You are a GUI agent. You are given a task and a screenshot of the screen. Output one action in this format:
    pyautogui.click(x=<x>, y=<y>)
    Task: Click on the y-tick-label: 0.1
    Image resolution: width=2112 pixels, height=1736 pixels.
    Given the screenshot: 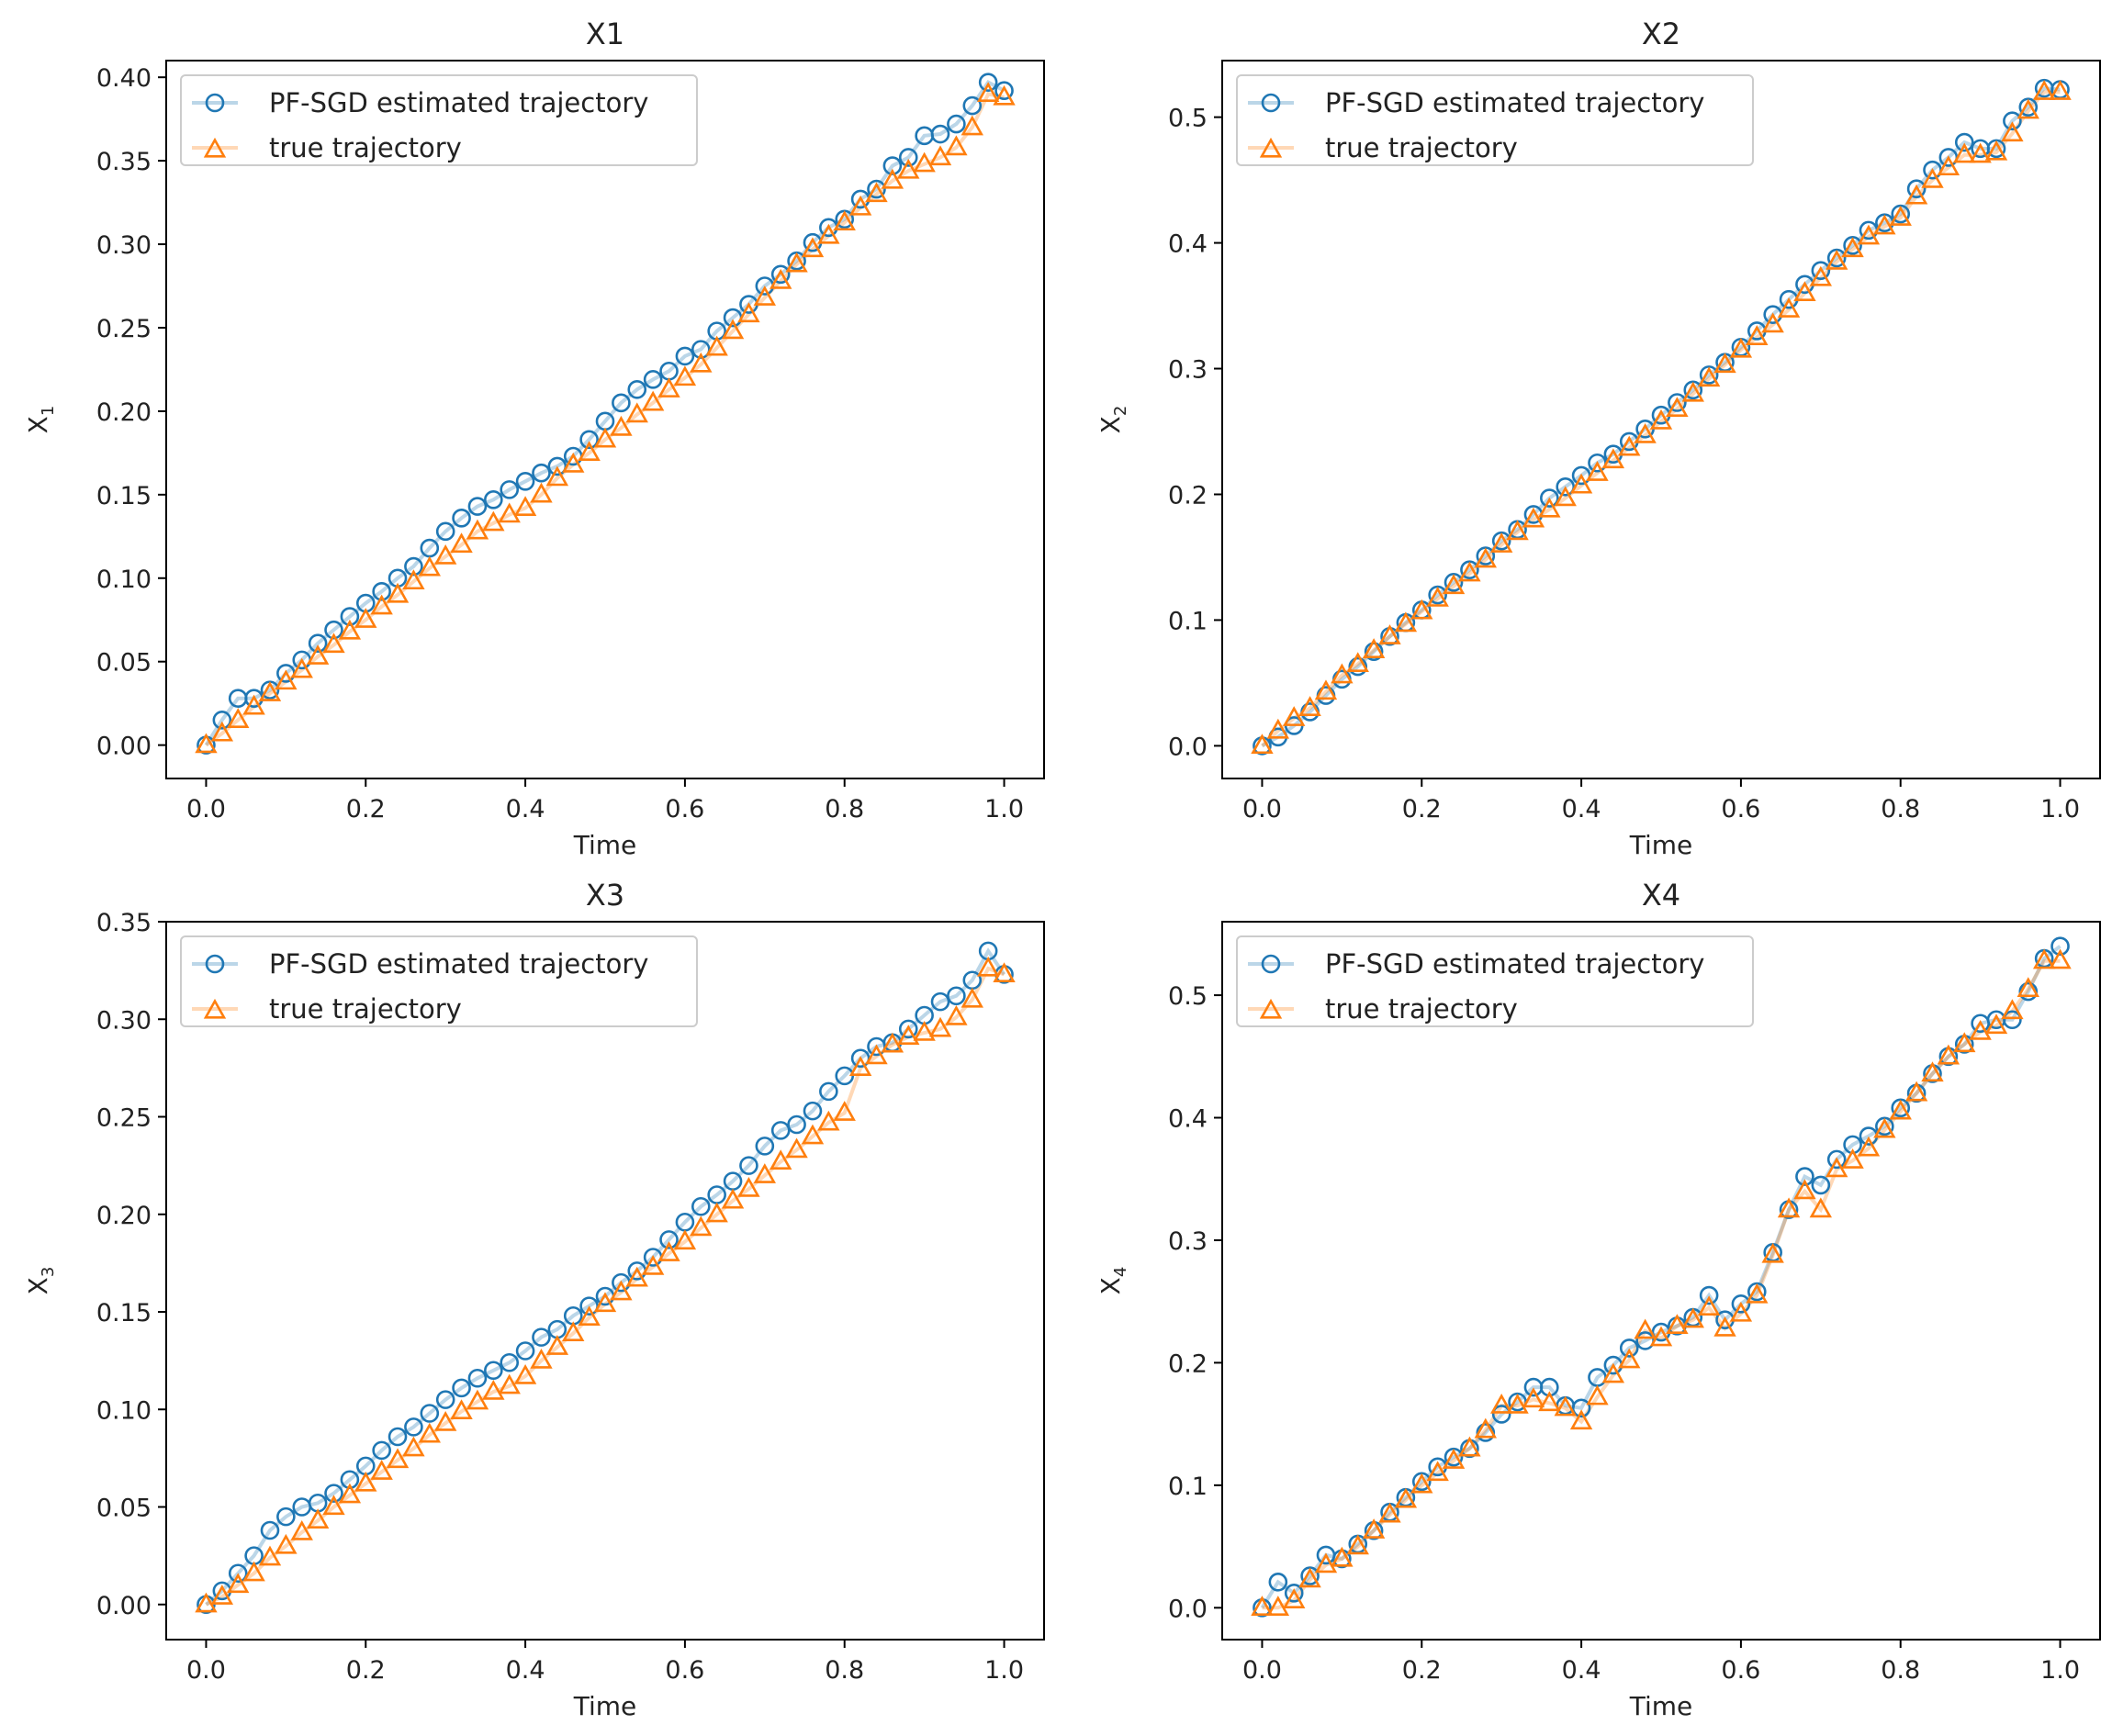 What is the action you would take?
    pyautogui.click(x=1188, y=1487)
    